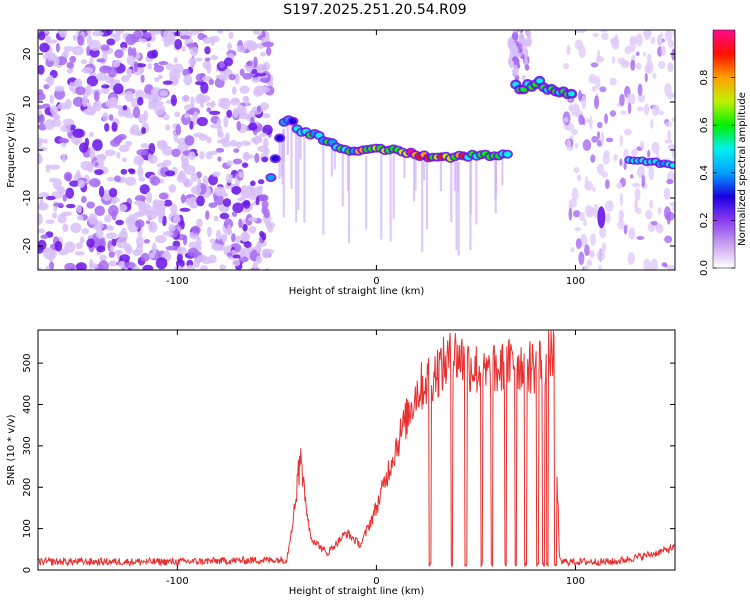 The width and height of the screenshot is (750, 600). What do you see at coordinates (704, 125) in the screenshot?
I see `colorbar-tick-label: 0.6` at bounding box center [704, 125].